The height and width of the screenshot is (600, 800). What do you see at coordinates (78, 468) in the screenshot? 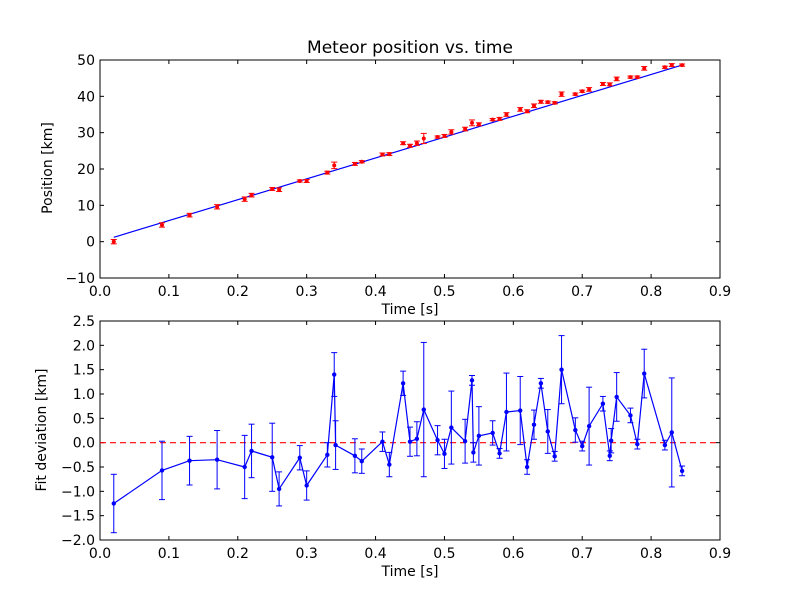
I see `y-tick-label: −0.5` at bounding box center [78, 468].